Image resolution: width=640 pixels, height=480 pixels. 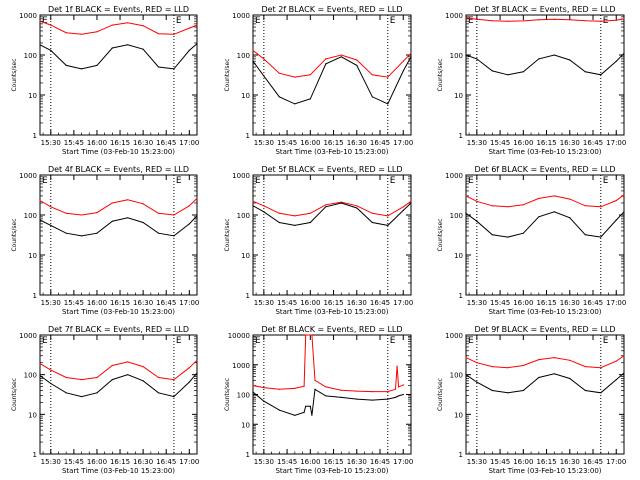 I want to click on y-tick-label: 100, so click(x=30, y=376).